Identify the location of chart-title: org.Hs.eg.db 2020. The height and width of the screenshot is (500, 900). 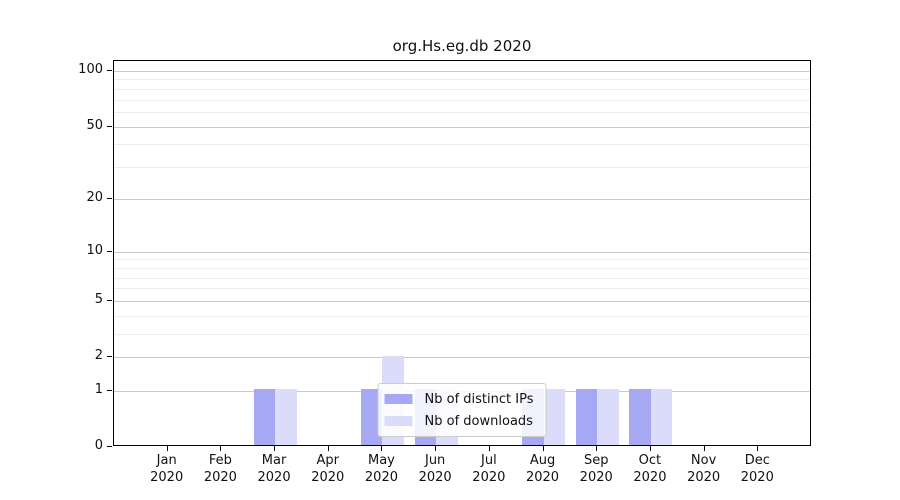
(462, 46).